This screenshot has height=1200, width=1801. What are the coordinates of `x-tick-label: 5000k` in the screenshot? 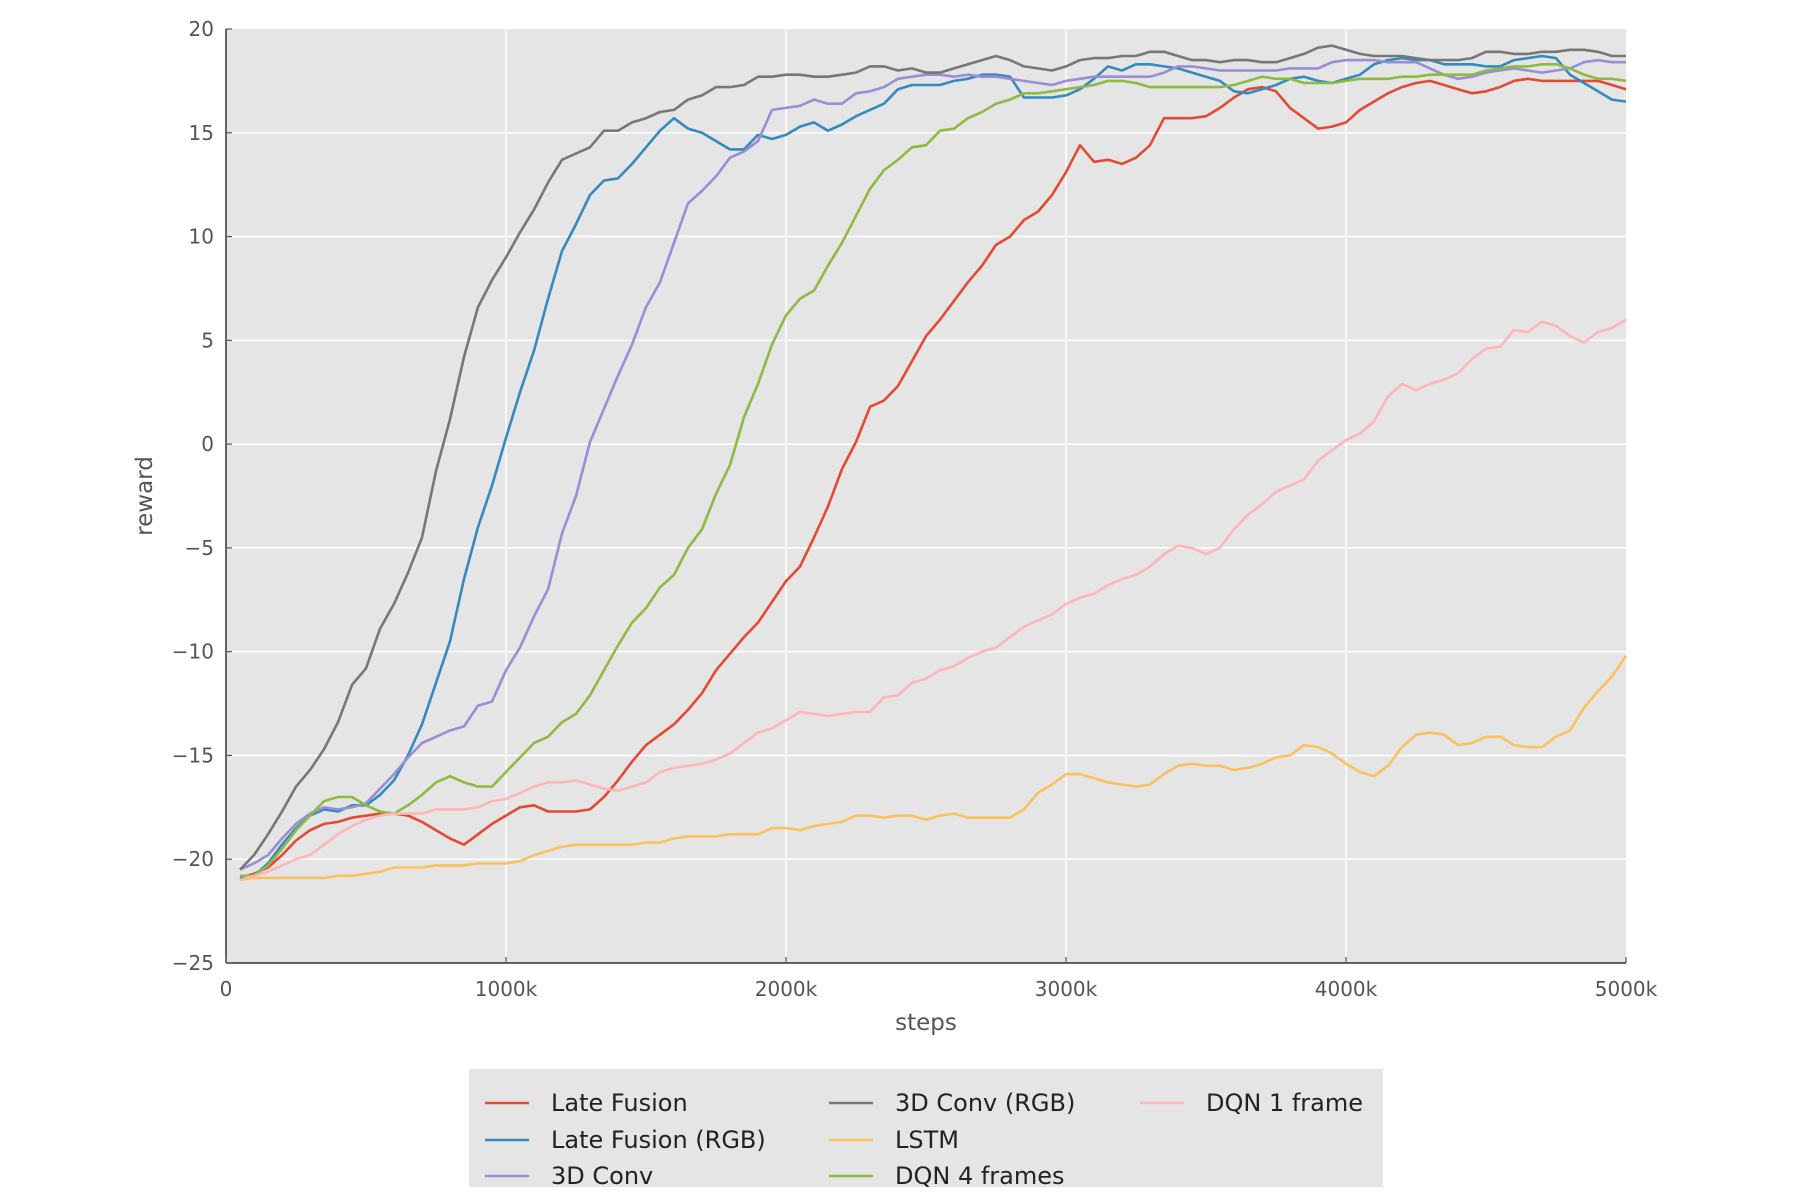 It's located at (1626, 989).